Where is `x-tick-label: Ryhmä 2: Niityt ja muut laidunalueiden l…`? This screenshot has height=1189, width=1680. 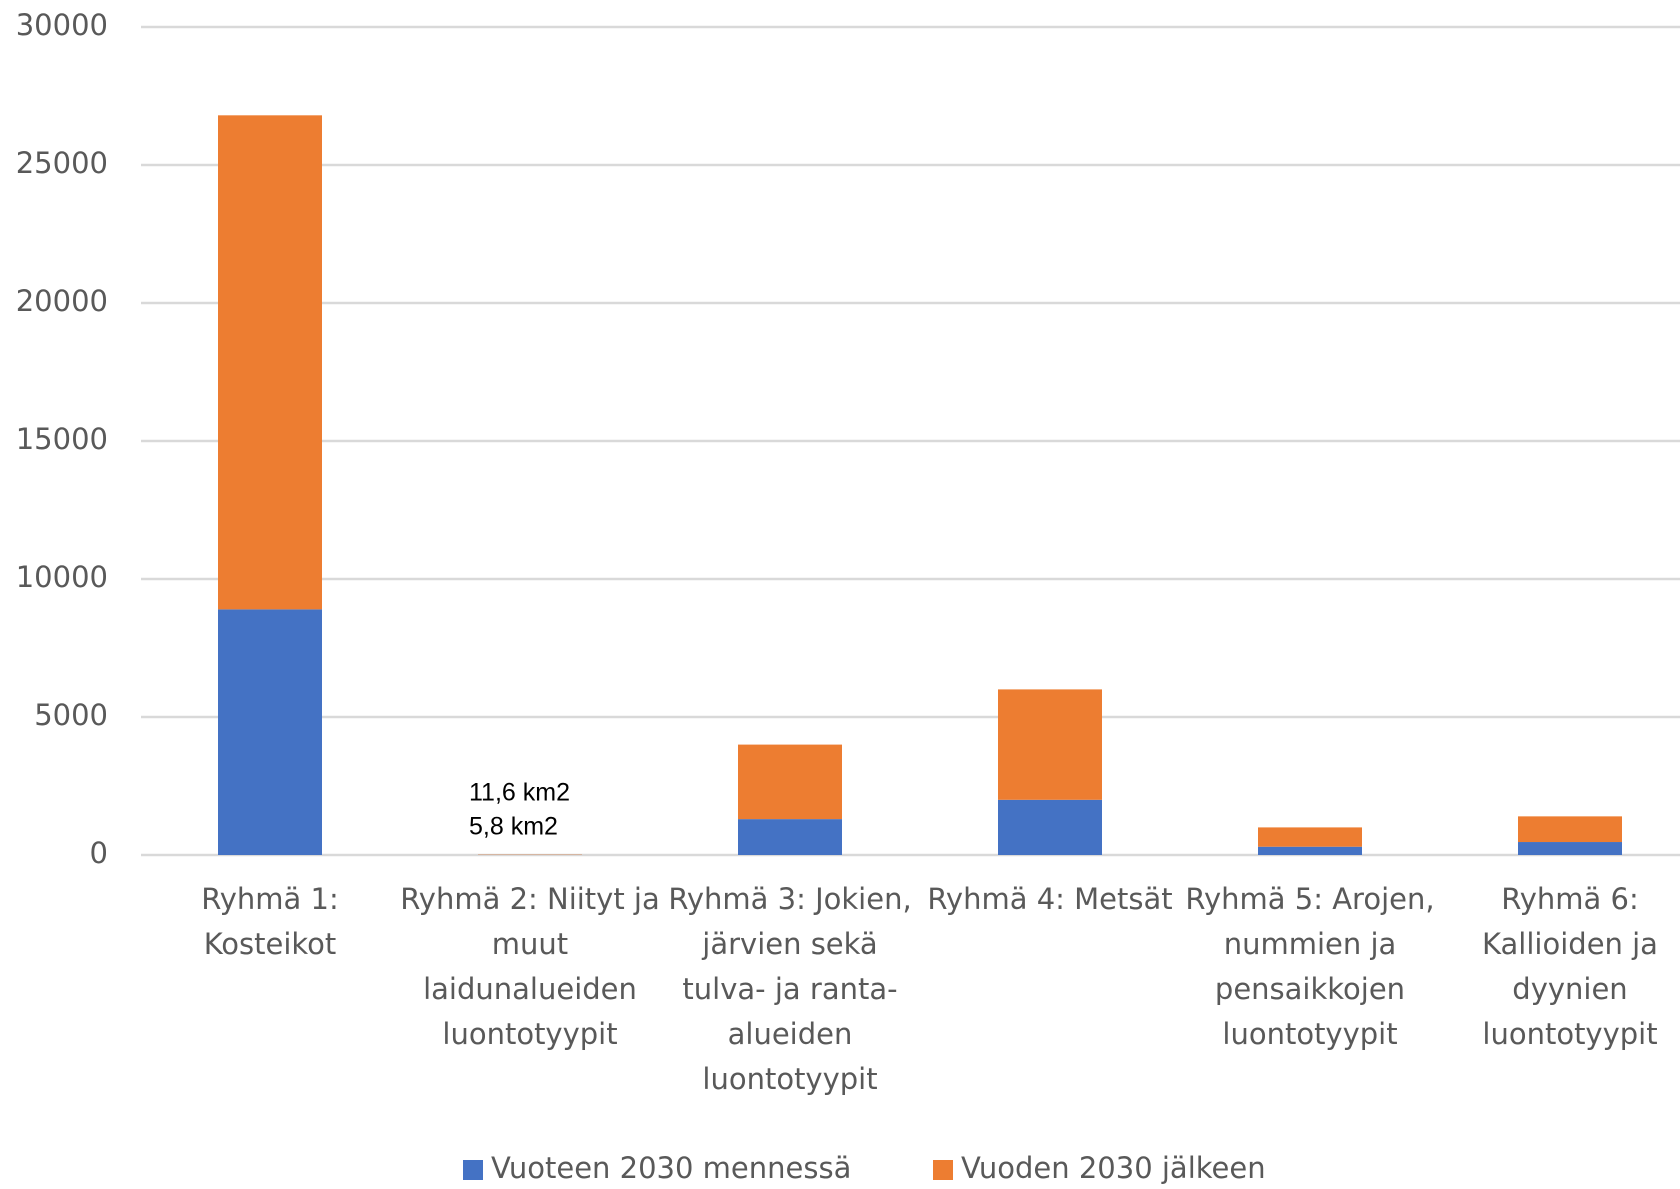 x-tick-label: Ryhmä 2: Niityt ja muut laidunalueiden l… is located at coordinates (530, 966).